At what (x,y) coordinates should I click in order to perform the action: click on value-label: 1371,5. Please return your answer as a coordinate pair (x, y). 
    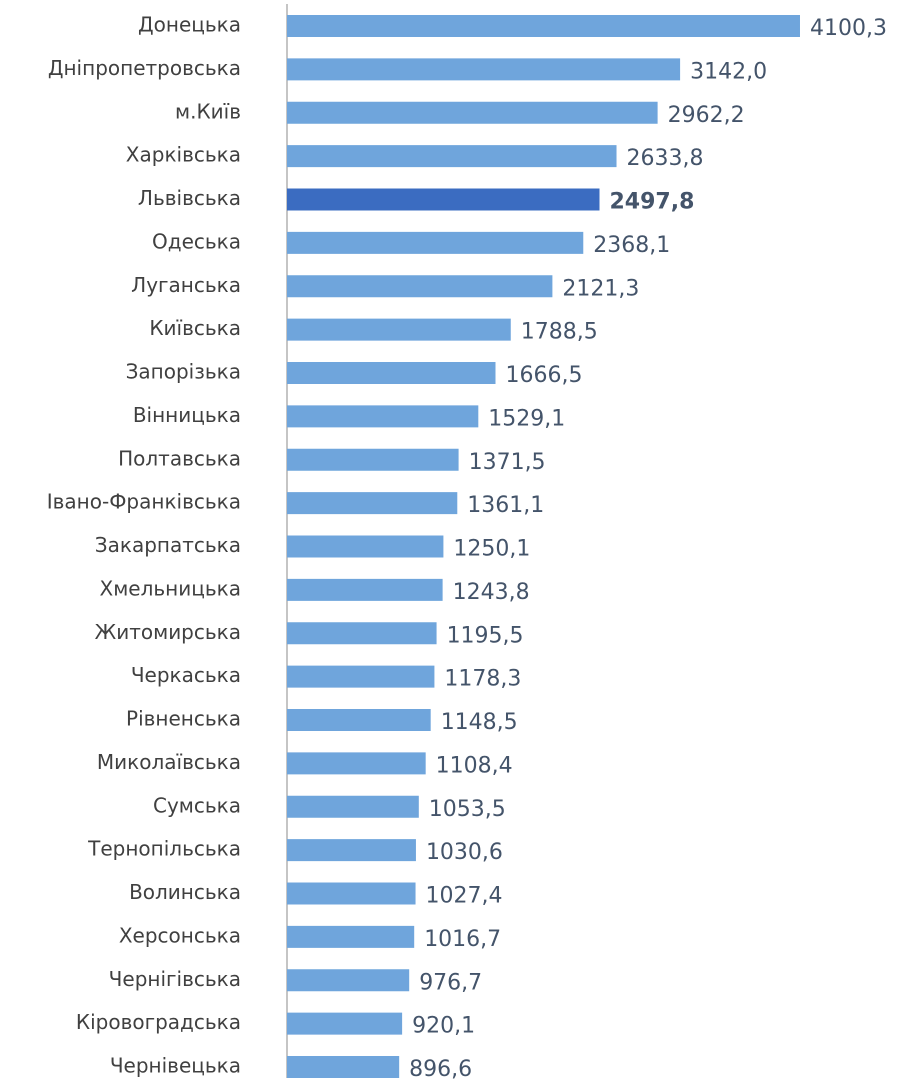
    Looking at the image, I should click on (507, 462).